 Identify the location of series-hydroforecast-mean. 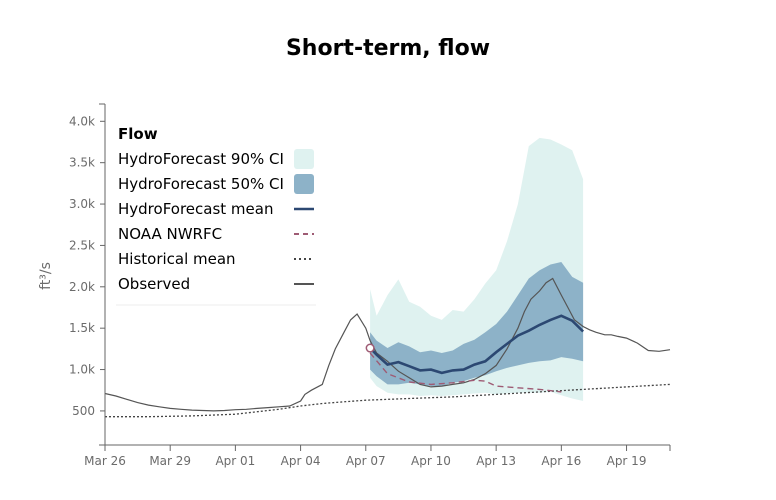
(477, 344).